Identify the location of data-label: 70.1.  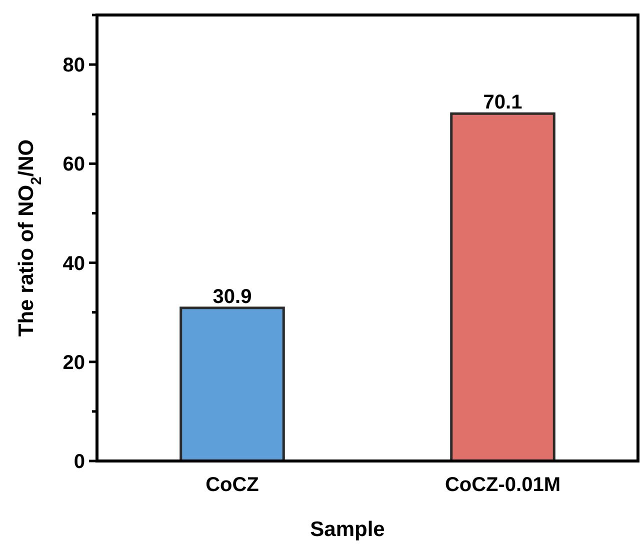
(502, 103).